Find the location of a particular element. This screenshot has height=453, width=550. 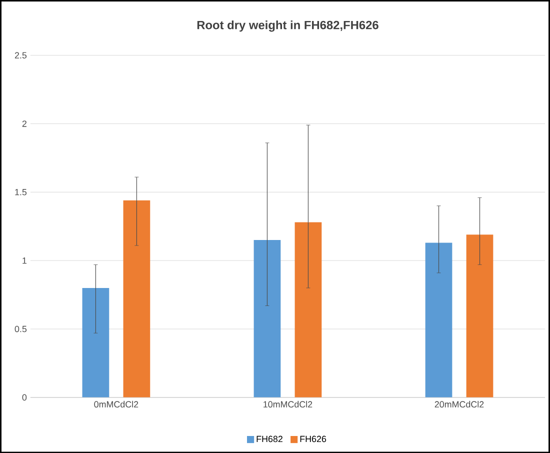

y-tick-label: 0 is located at coordinates (24, 397).